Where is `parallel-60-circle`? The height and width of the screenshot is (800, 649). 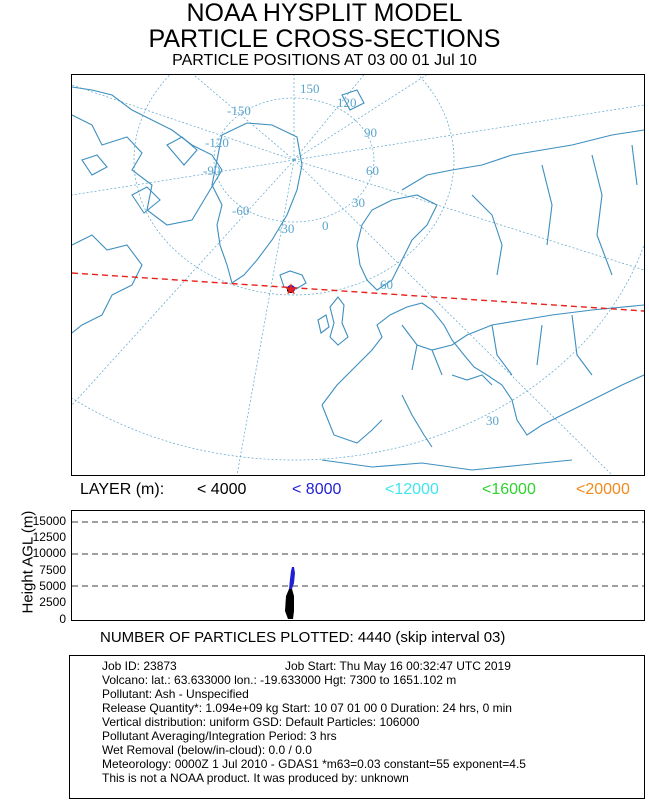
parallel-60-circle is located at coordinates (294, 185).